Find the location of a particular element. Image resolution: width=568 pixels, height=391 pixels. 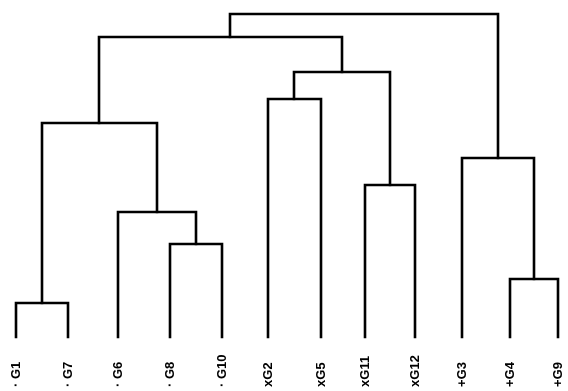

link-g2-g5 is located at coordinates (294, 218).